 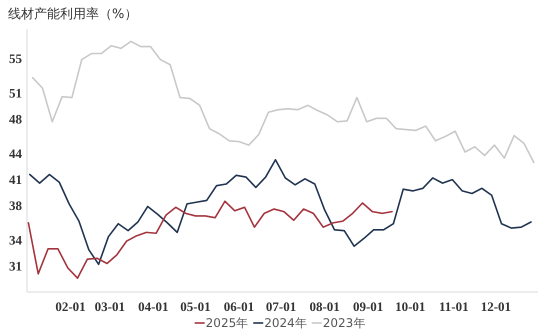 I want to click on title: 线材产能利用率（%）, so click(x=73, y=14).